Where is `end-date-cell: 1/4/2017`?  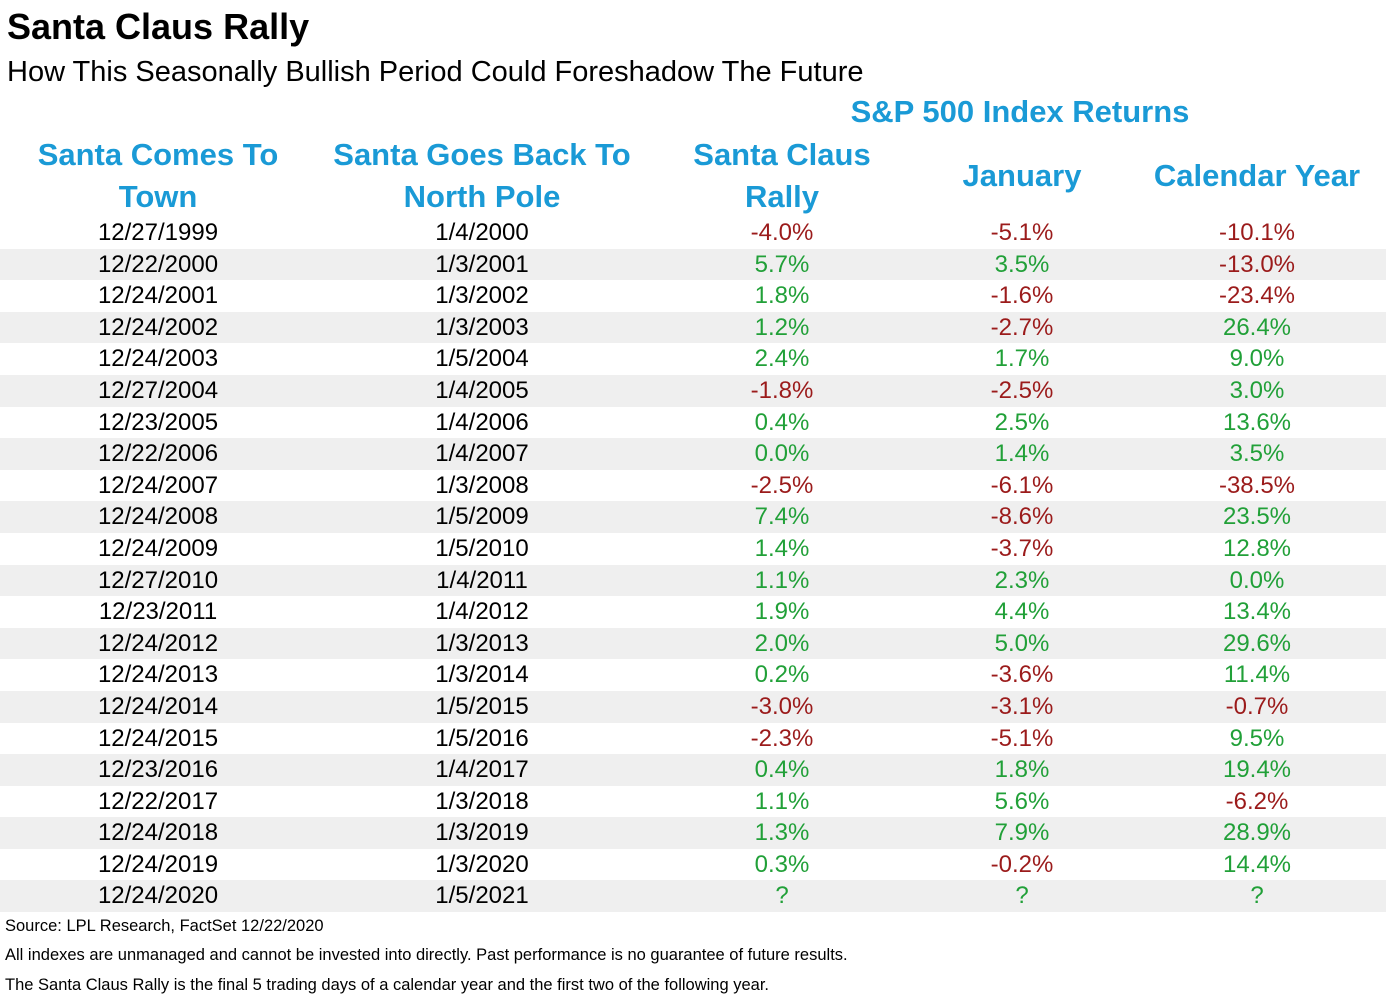 end-date-cell: 1/4/2017 is located at coordinates (482, 770).